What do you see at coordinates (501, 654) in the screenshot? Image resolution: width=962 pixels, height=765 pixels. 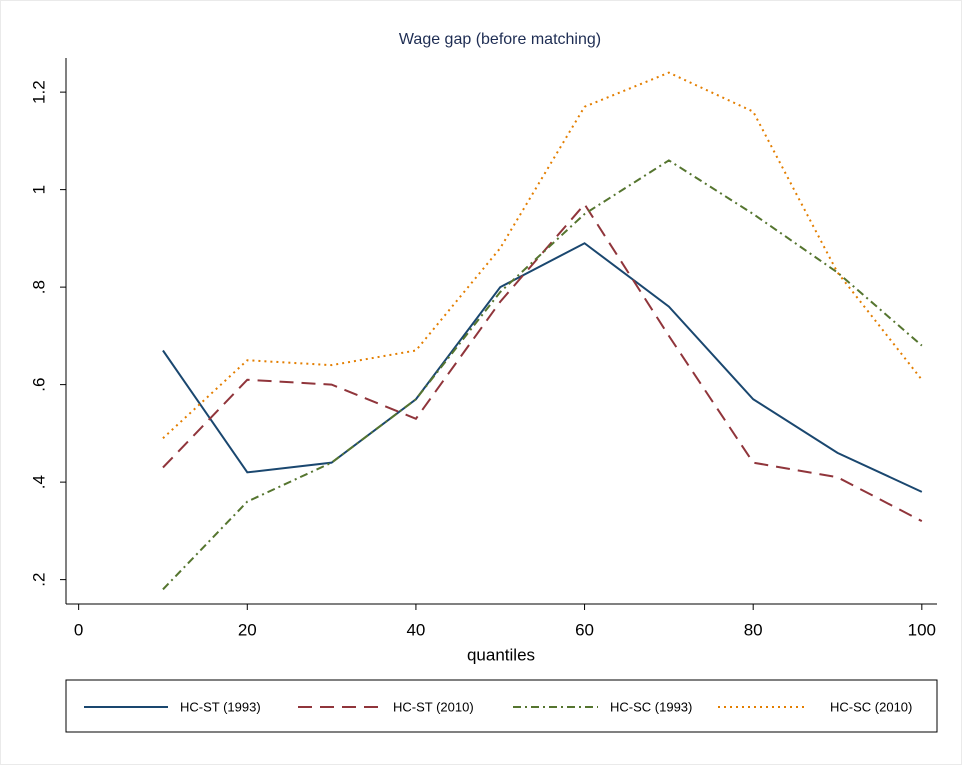 I see `x-axis-label: quantiles` at bounding box center [501, 654].